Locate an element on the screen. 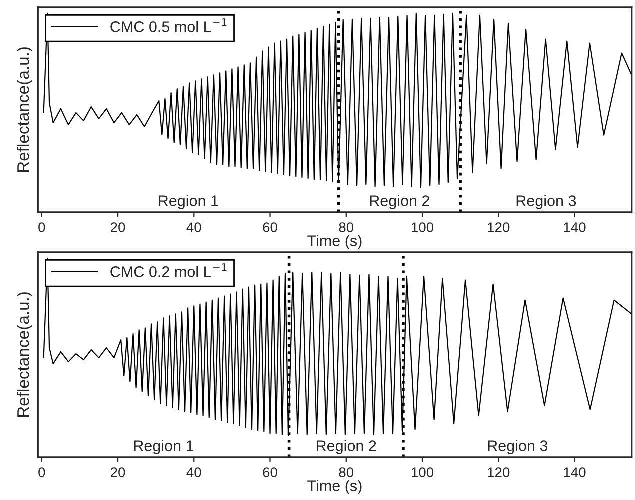 The image size is (635, 500). legend-label: CMC 0.5 mol L$^{−1}$ is located at coordinates (168, 25).